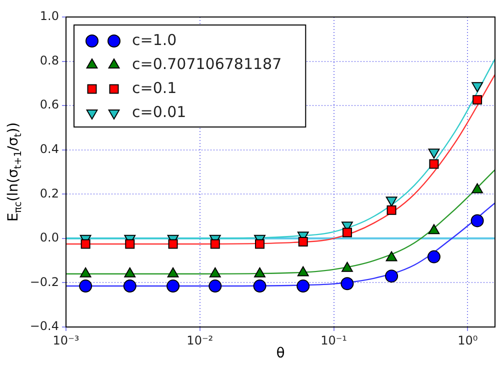  I want to click on legend-label: c=0.707106781187, so click(207, 63).